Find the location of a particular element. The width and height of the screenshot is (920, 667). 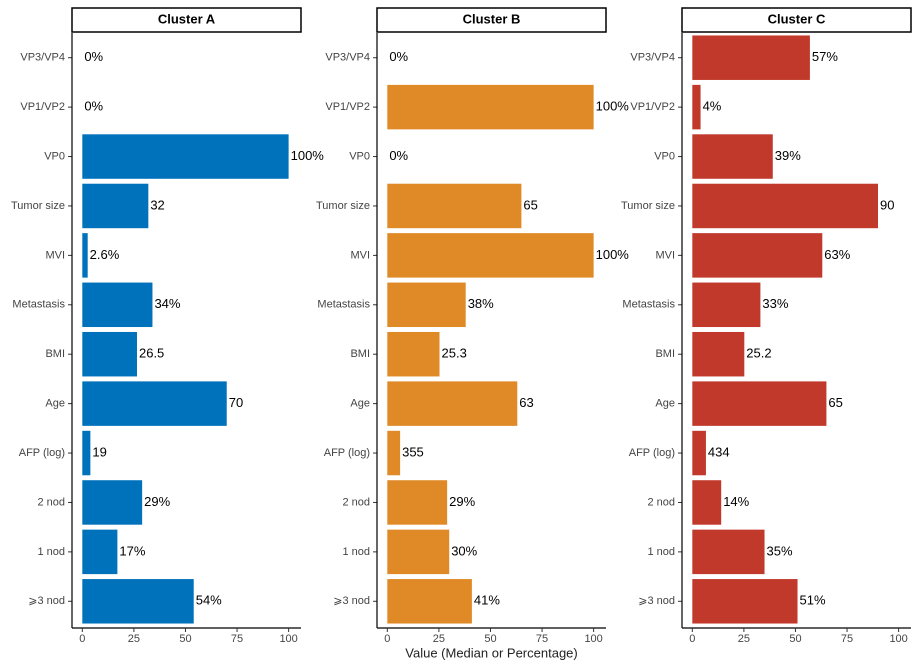

x-tick-label: 0 is located at coordinates (387, 639).